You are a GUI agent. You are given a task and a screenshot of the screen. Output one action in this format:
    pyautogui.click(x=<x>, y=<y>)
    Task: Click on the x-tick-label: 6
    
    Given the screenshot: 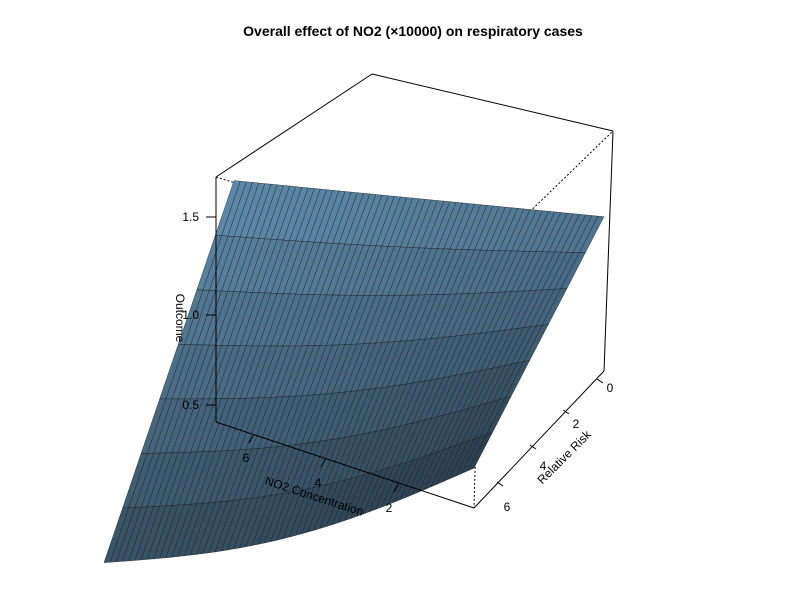 What is the action you would take?
    pyautogui.click(x=246, y=458)
    